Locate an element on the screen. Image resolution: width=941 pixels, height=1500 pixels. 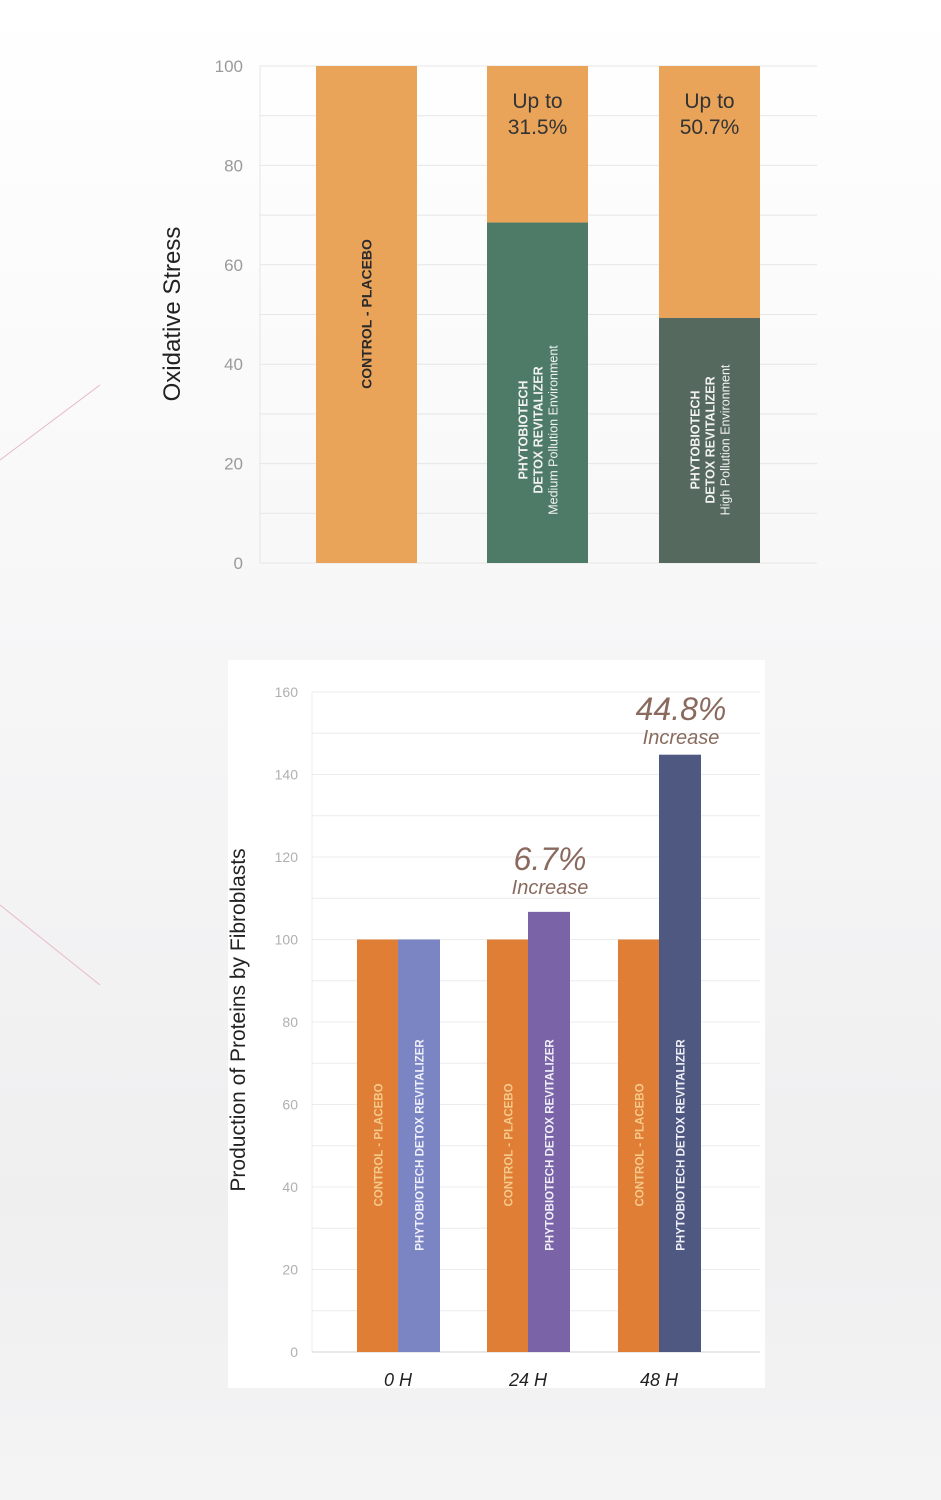
y-tick-label: 140 is located at coordinates (287, 775).